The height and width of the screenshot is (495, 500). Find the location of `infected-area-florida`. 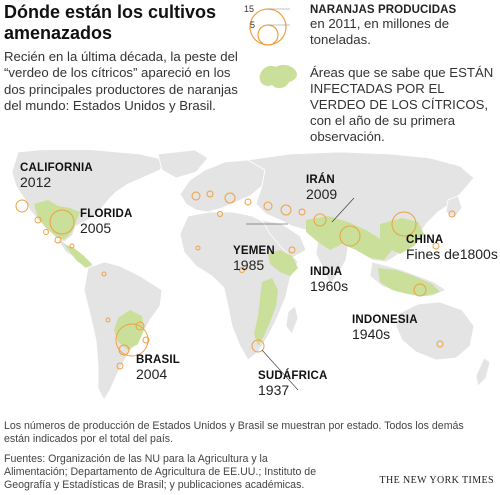

infected-area-florida is located at coordinates (57, 220).